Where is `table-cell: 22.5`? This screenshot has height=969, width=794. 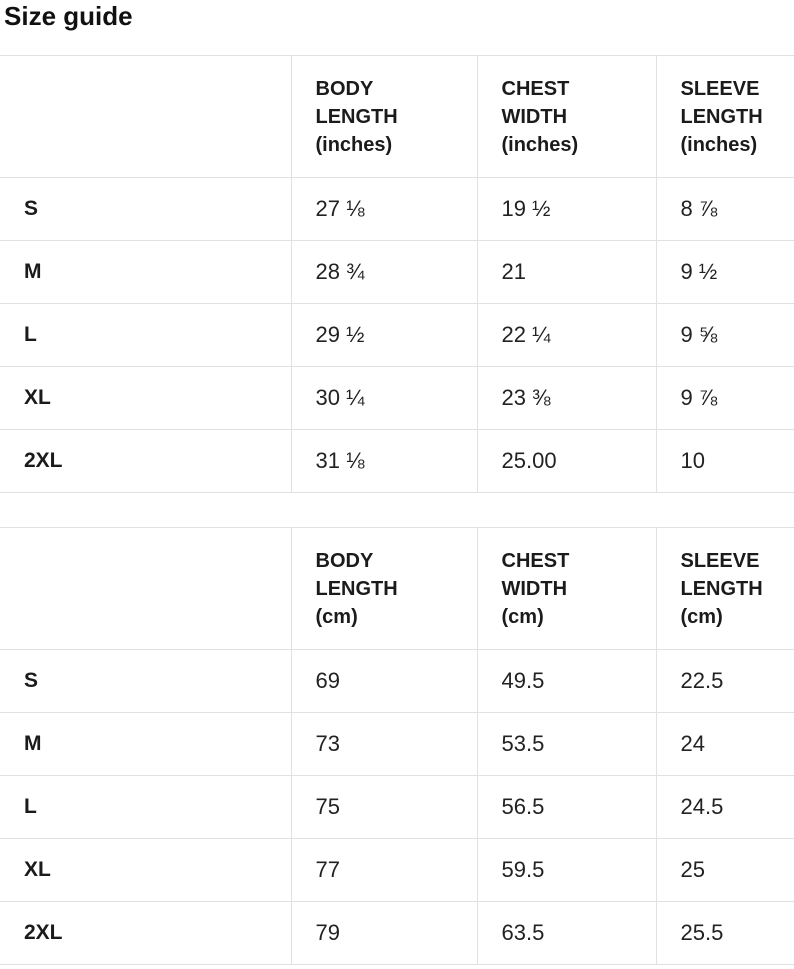 table-cell: 22.5 is located at coordinates (724, 681).